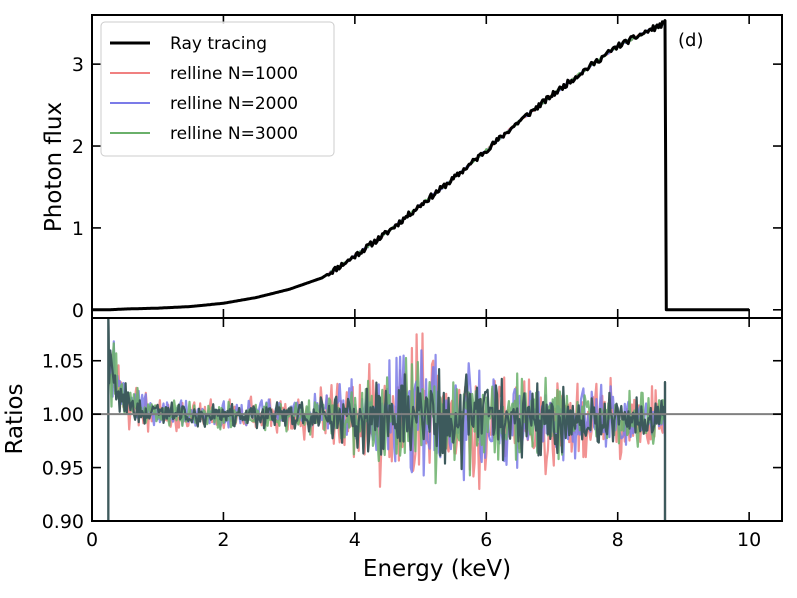 Image resolution: width=797 pixels, height=598 pixels. Describe the element at coordinates (63, 415) in the screenshot. I see `ratios-y-tick-label: 1.00` at that location.